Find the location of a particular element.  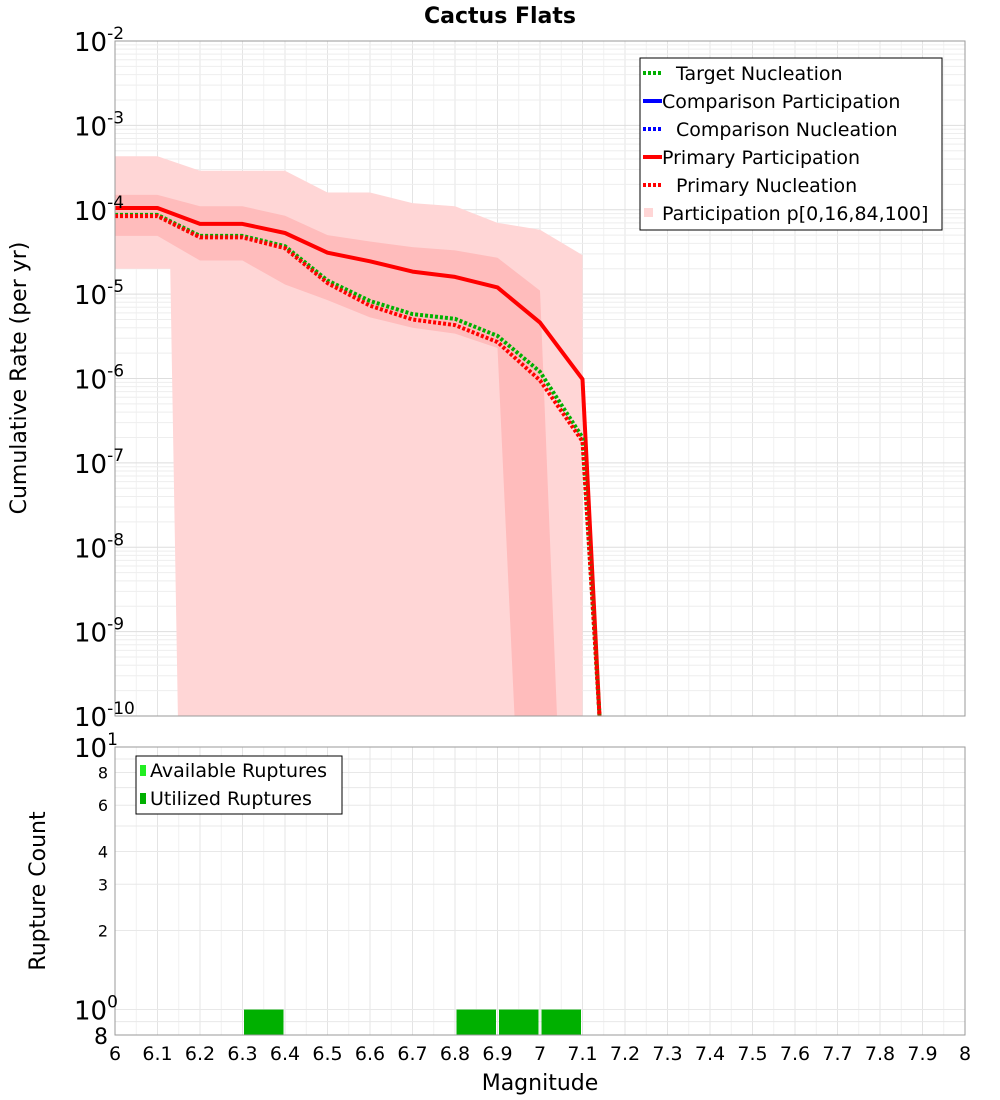

x-tick-label: 8 is located at coordinates (965, 1054).